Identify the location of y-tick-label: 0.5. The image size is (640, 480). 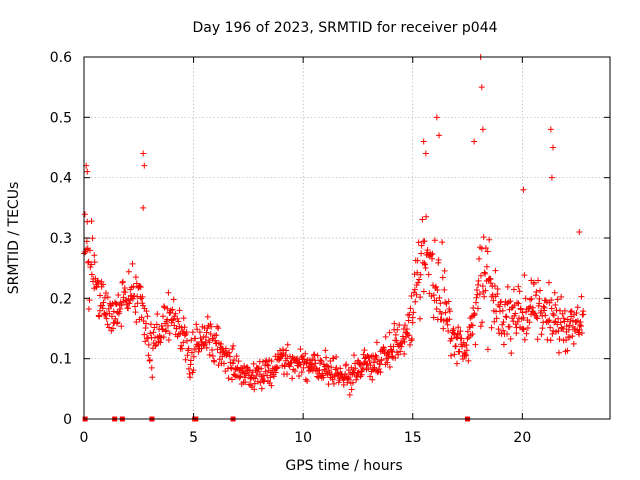
(61, 118).